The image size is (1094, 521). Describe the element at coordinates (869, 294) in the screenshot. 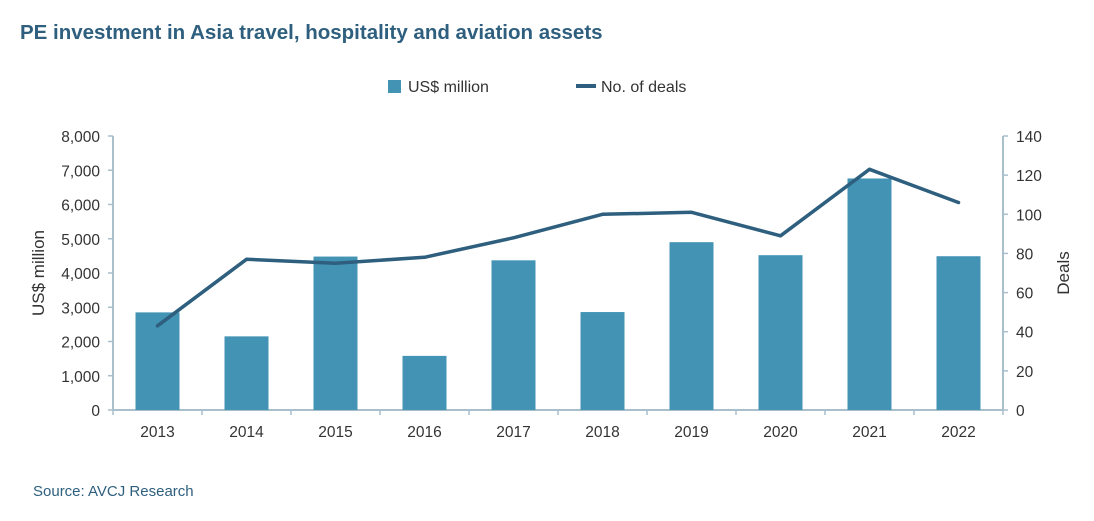

I see `bar-2021` at that location.